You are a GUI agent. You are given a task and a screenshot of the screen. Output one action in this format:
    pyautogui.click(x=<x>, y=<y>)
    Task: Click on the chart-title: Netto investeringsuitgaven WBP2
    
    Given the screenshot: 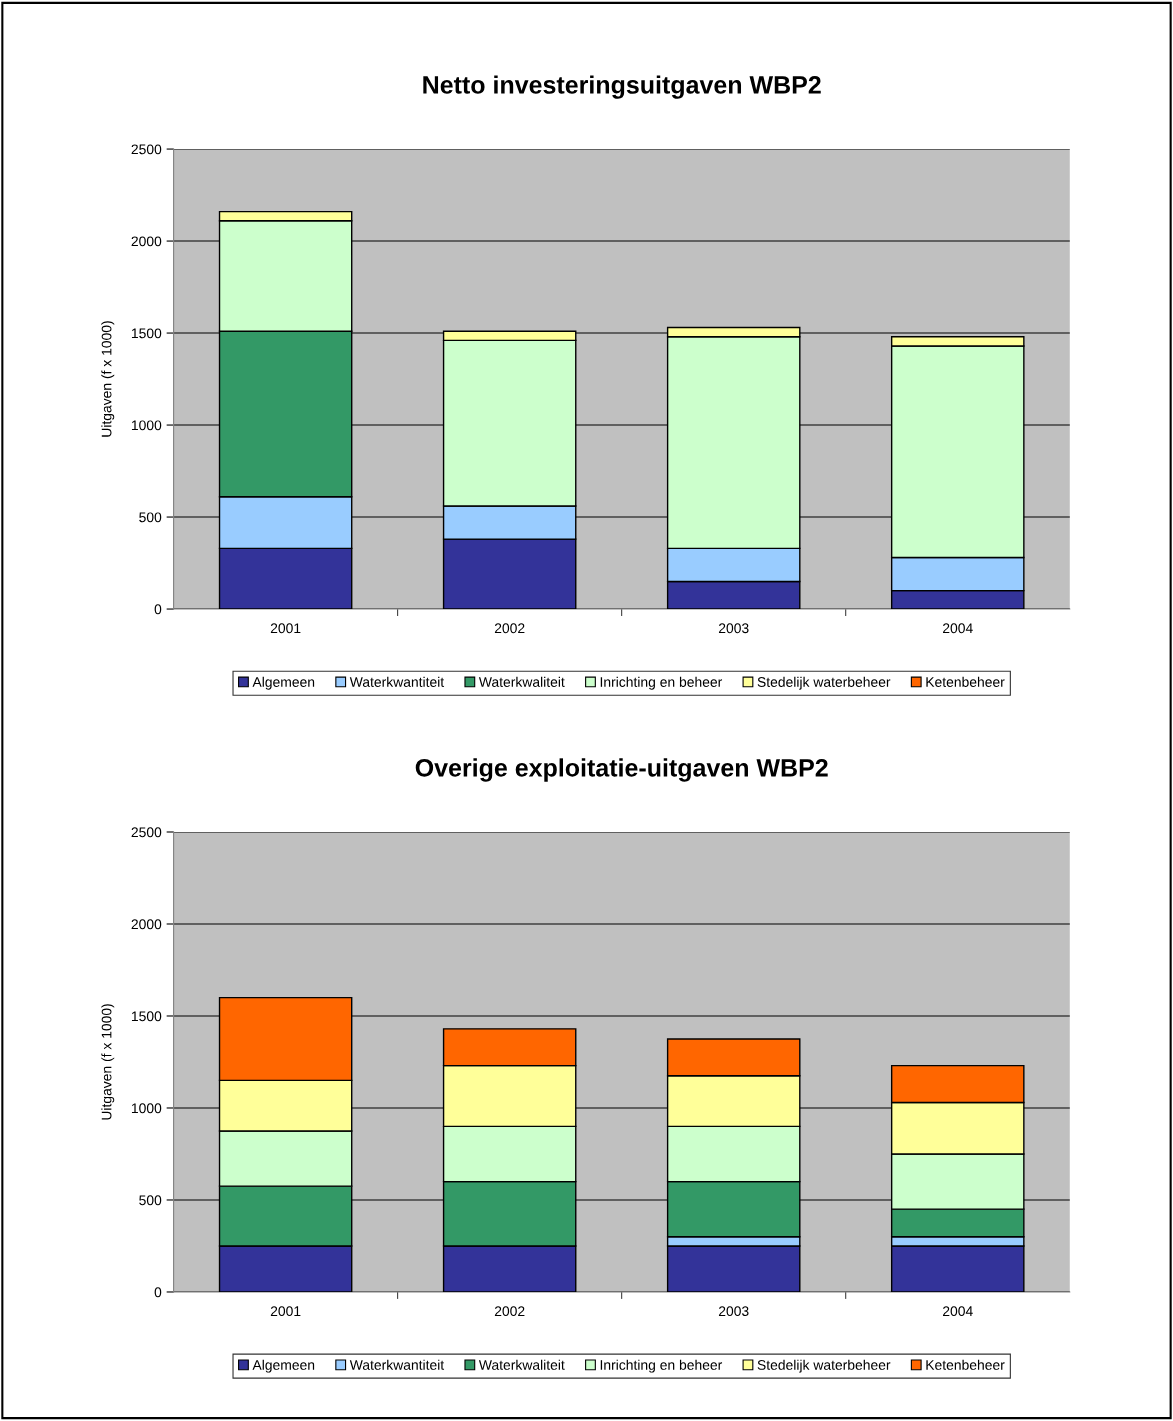 What is the action you would take?
    pyautogui.click(x=622, y=87)
    